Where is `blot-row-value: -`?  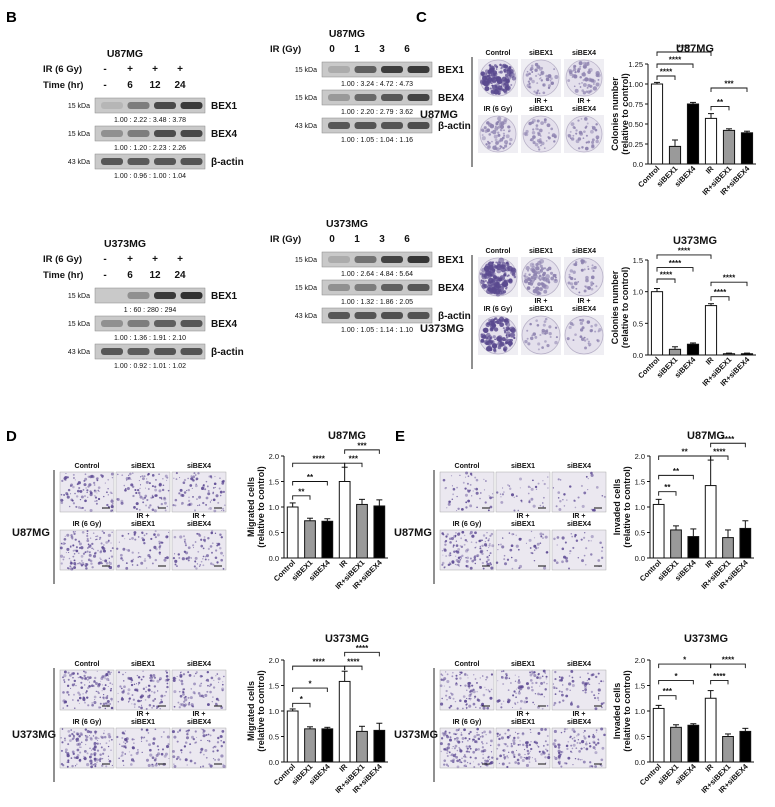 blot-row-value: - is located at coordinates (104, 69).